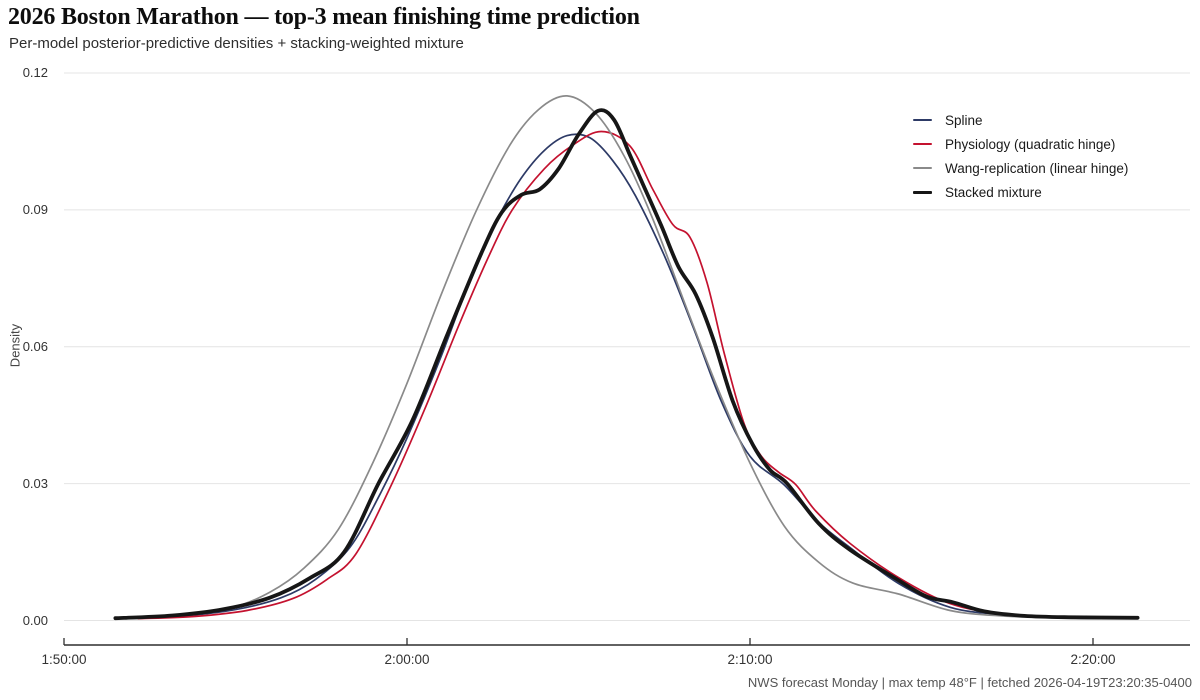  I want to click on legend-item-physiology-quadratic-hinge: Physiology (quadratic hinge), so click(1020, 144).